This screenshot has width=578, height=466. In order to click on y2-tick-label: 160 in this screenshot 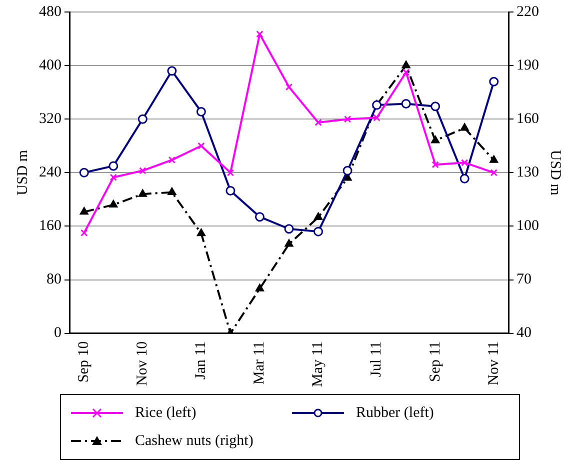, I will do `click(527, 119)`.